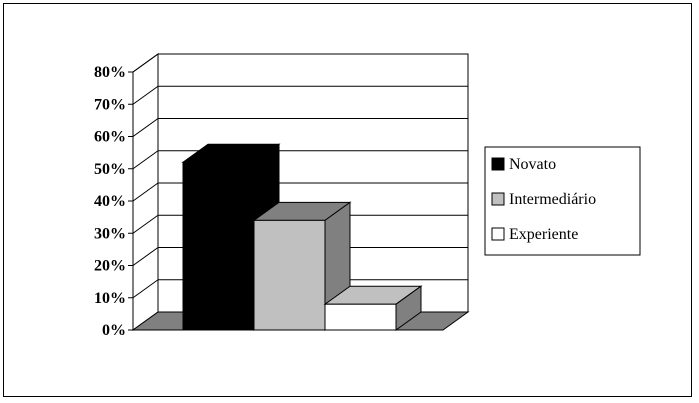 Image resolution: width=699 pixels, height=403 pixels. I want to click on legend-box, so click(562, 201).